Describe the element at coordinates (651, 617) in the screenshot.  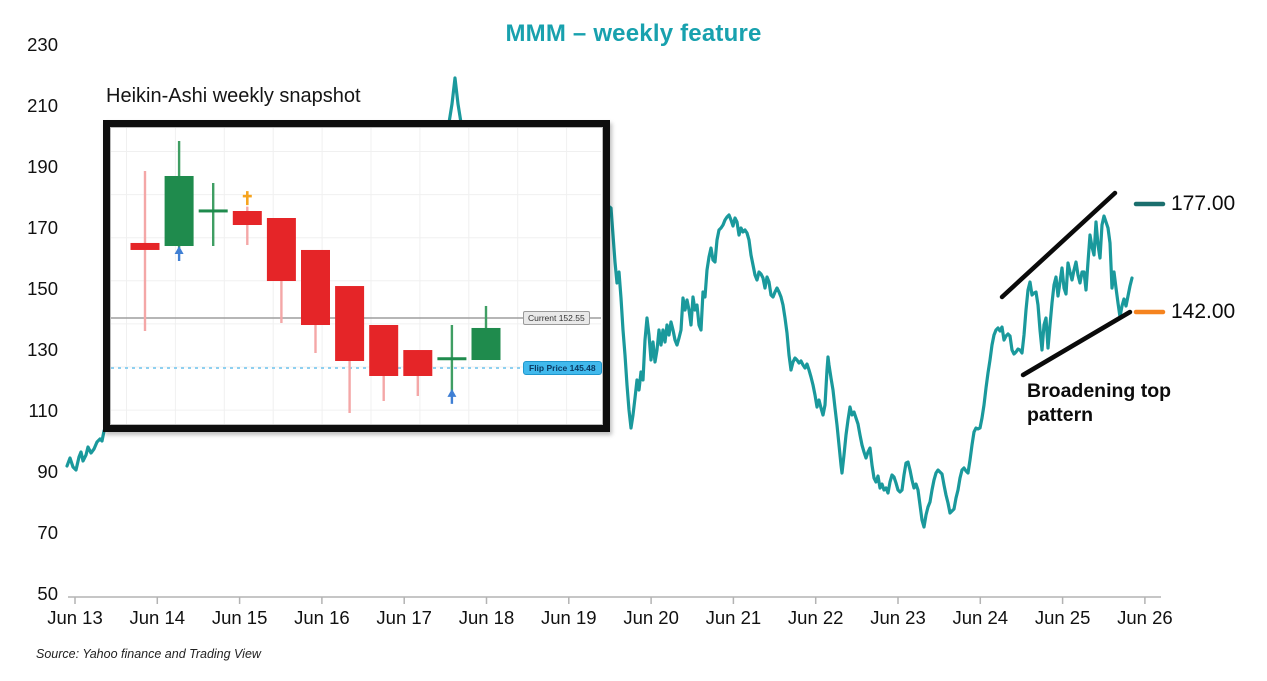
I see `x-tick-label: Jun 20` at that location.